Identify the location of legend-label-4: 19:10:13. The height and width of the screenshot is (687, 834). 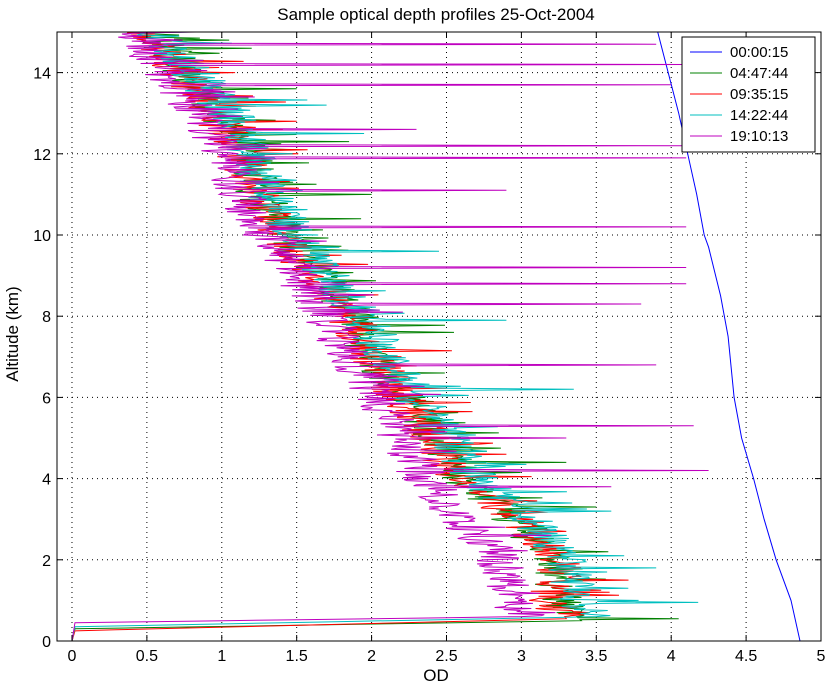
(759, 136).